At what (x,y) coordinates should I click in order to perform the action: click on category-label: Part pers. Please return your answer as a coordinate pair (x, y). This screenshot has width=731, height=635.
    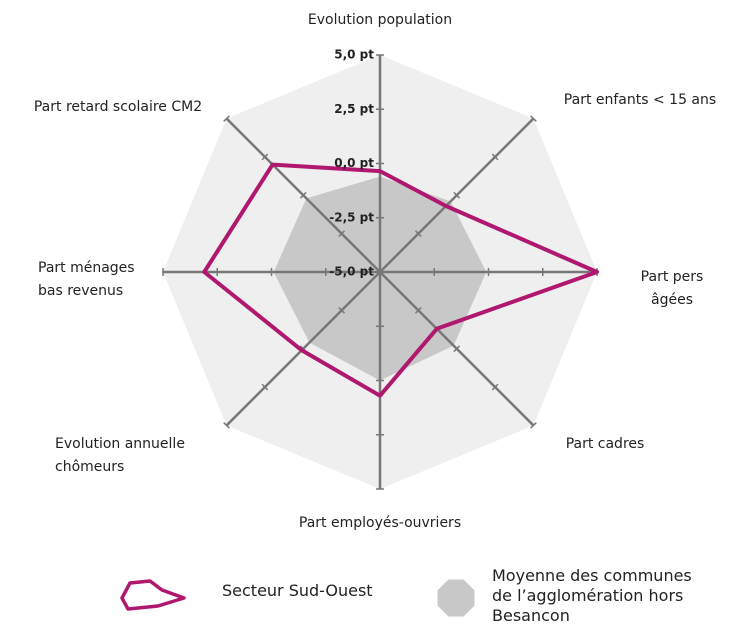
    Looking at the image, I should click on (672, 277).